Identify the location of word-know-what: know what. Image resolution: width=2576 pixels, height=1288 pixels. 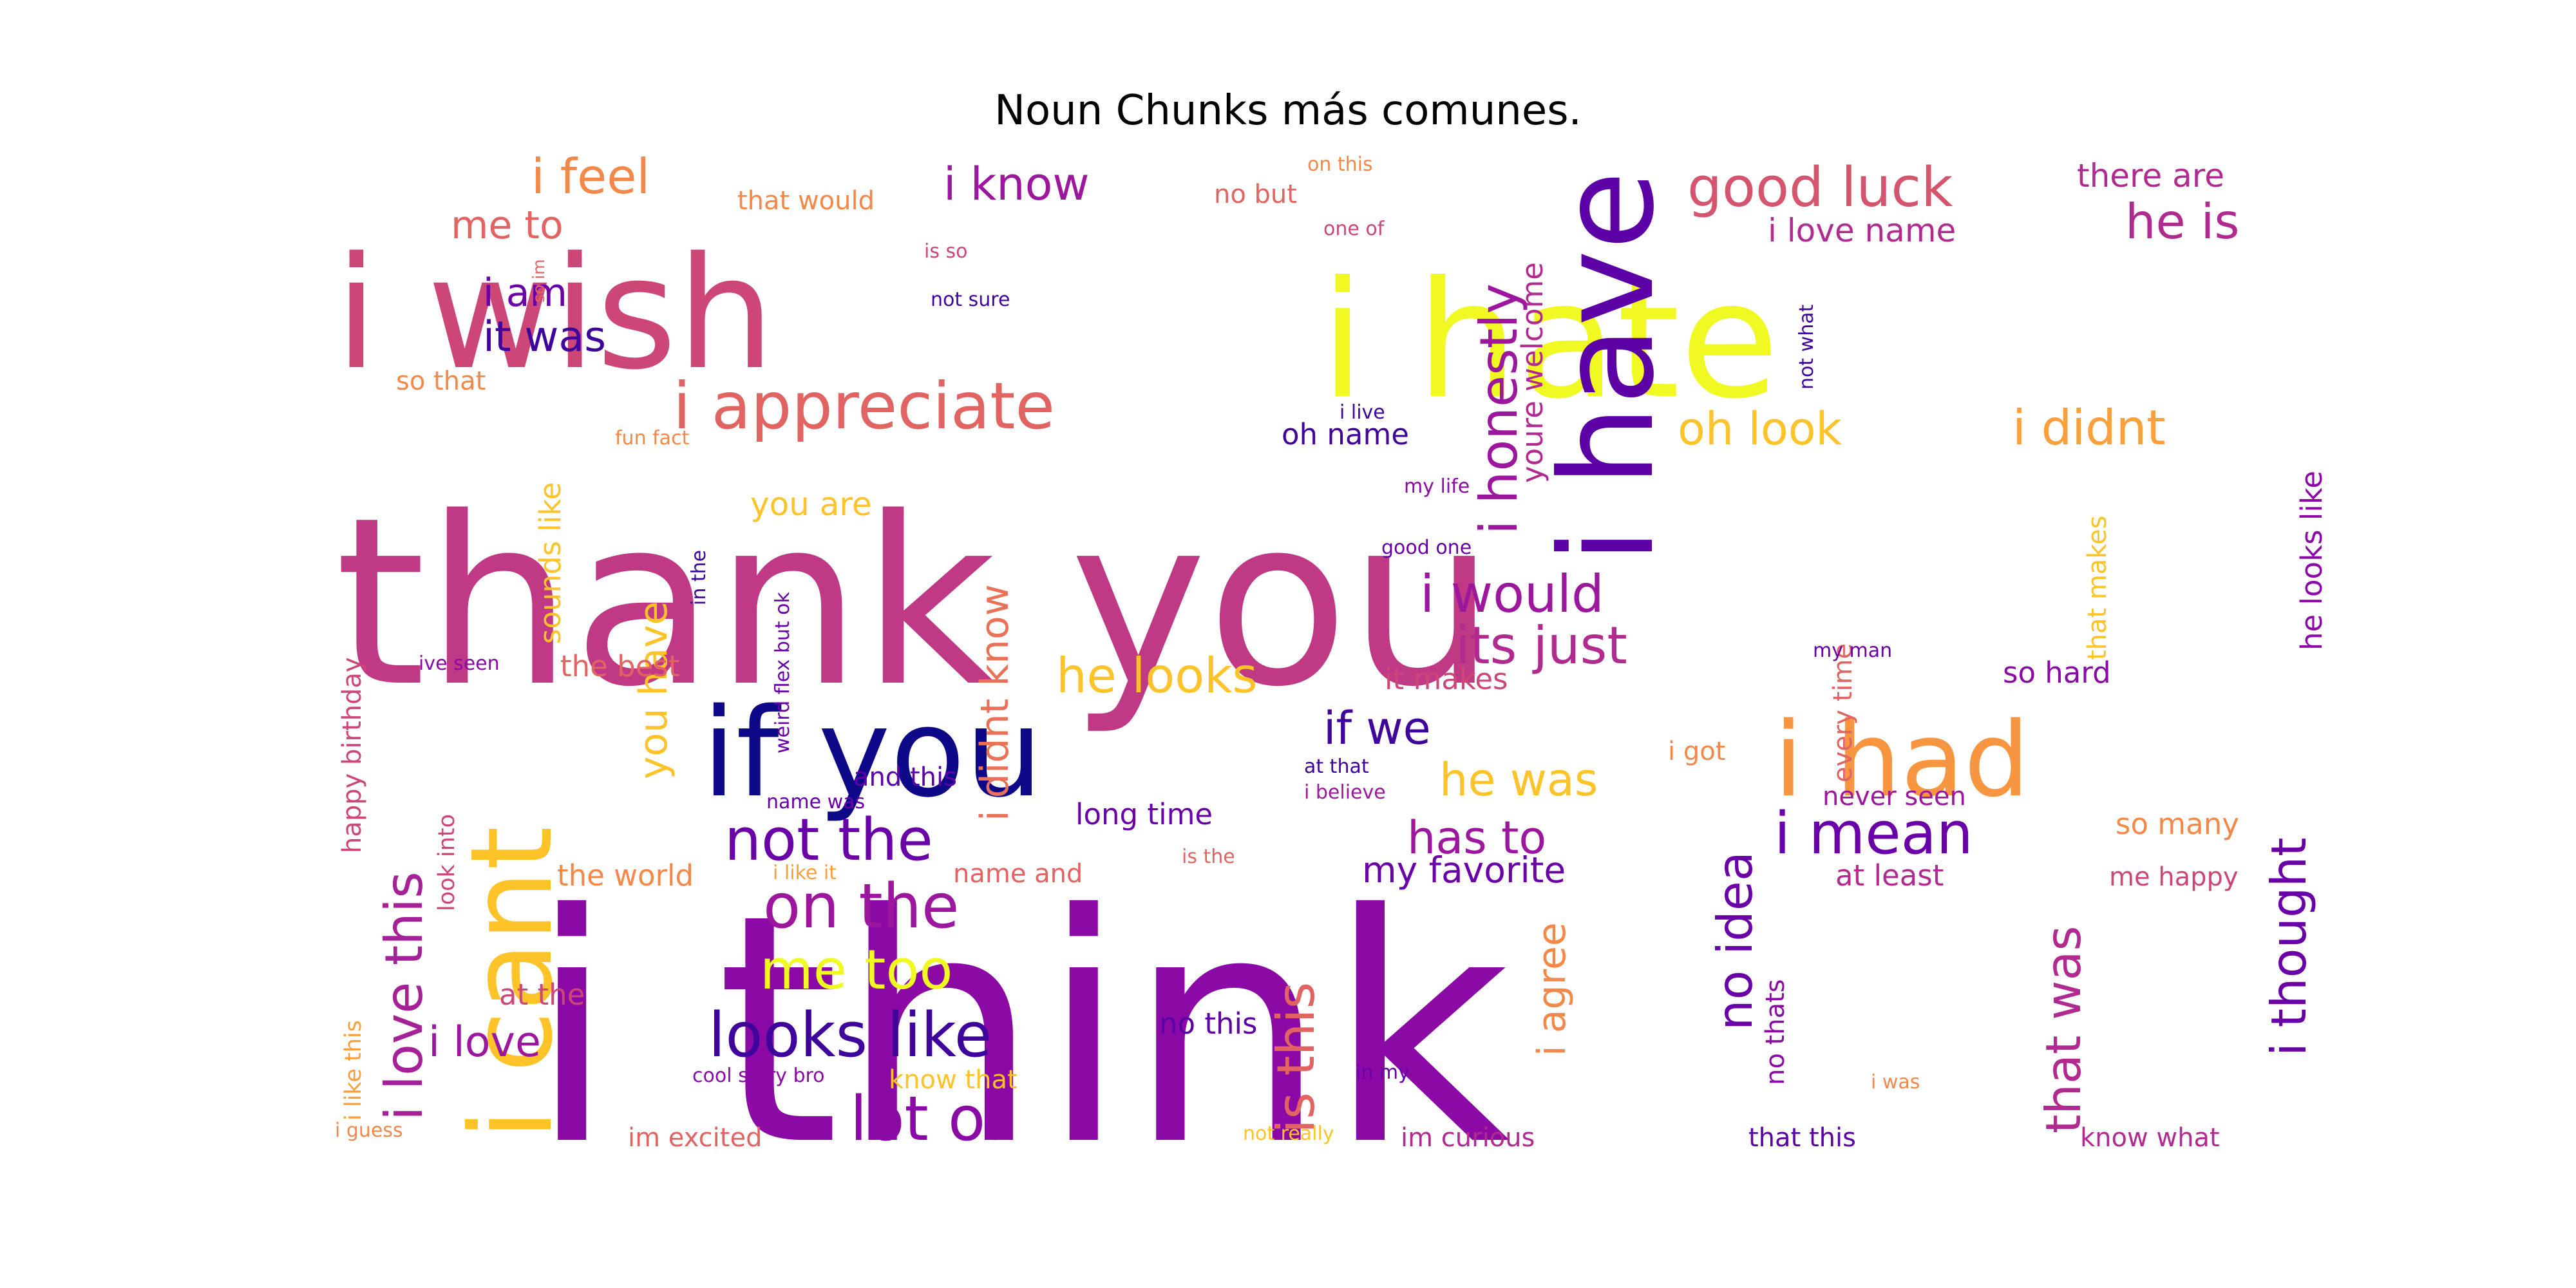
(2150, 1138).